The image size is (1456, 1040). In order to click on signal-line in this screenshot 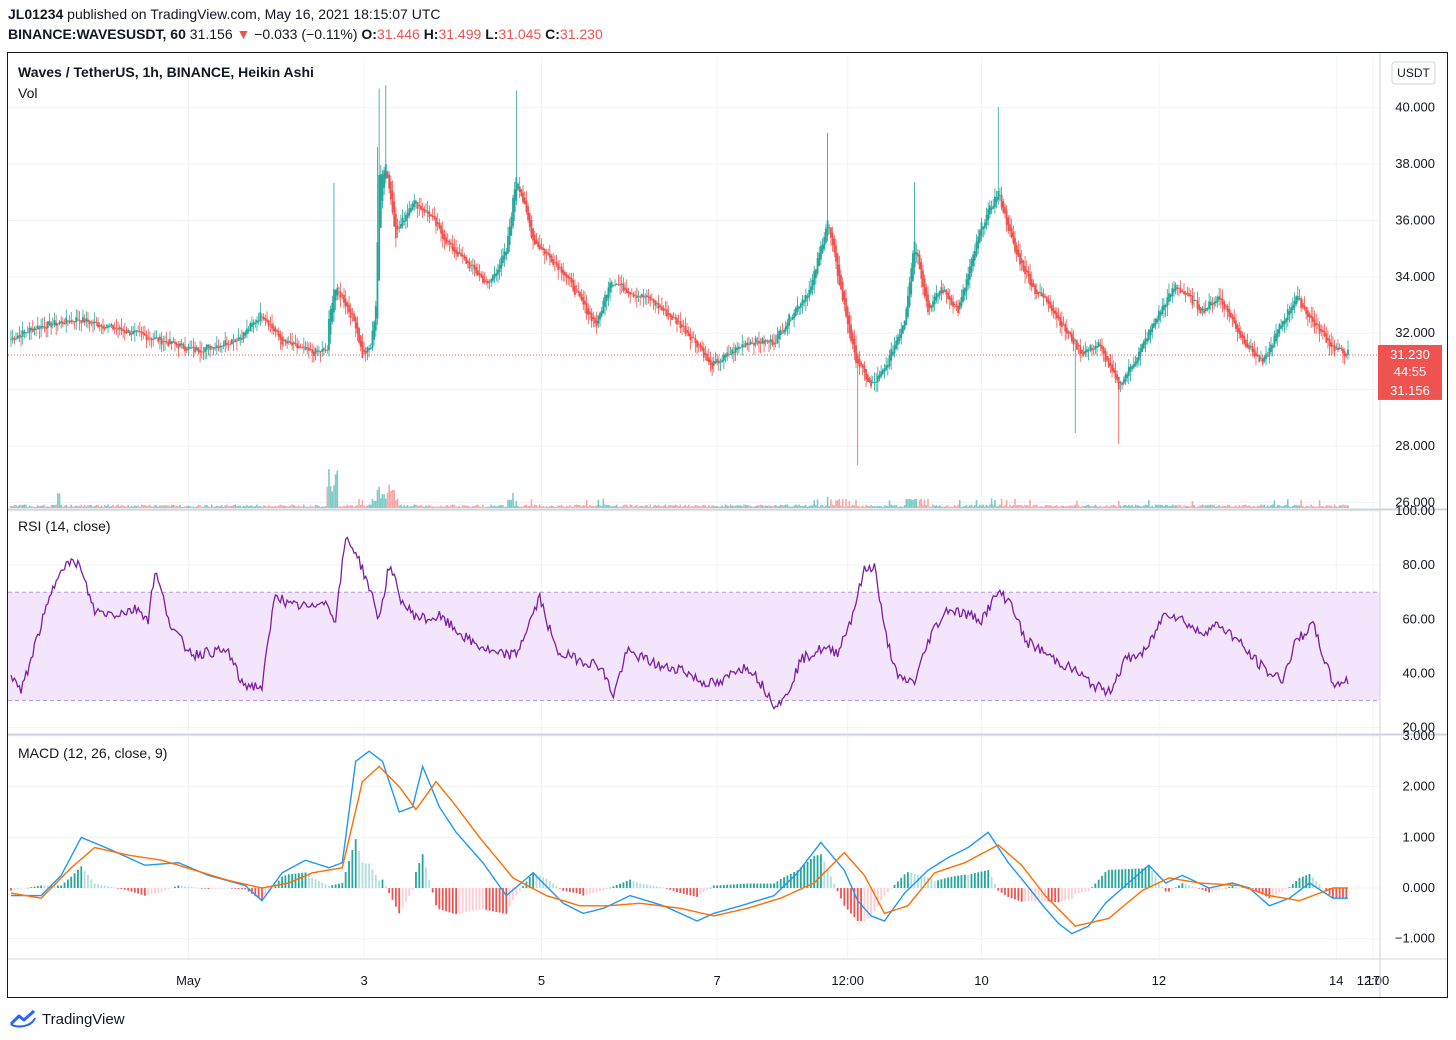, I will do `click(679, 846)`.